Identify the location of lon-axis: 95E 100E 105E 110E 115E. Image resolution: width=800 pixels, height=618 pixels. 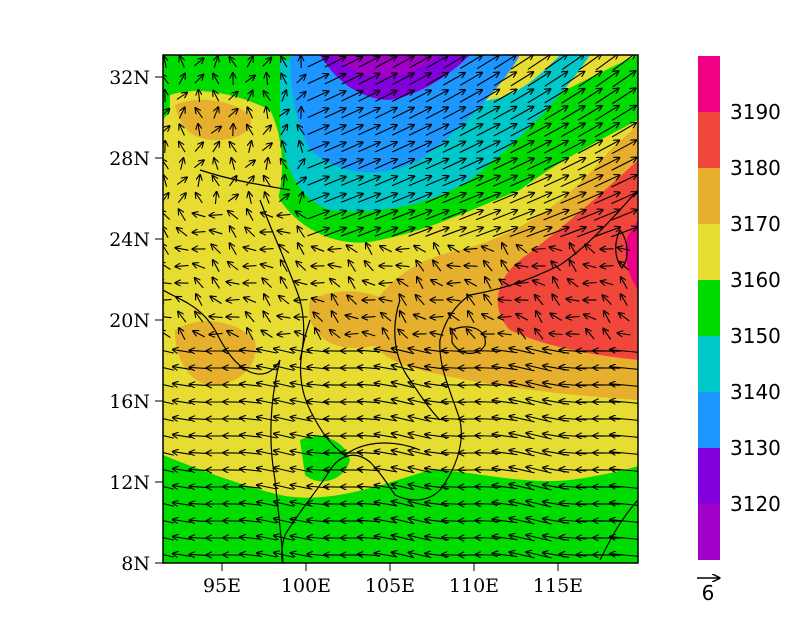
(393, 580).